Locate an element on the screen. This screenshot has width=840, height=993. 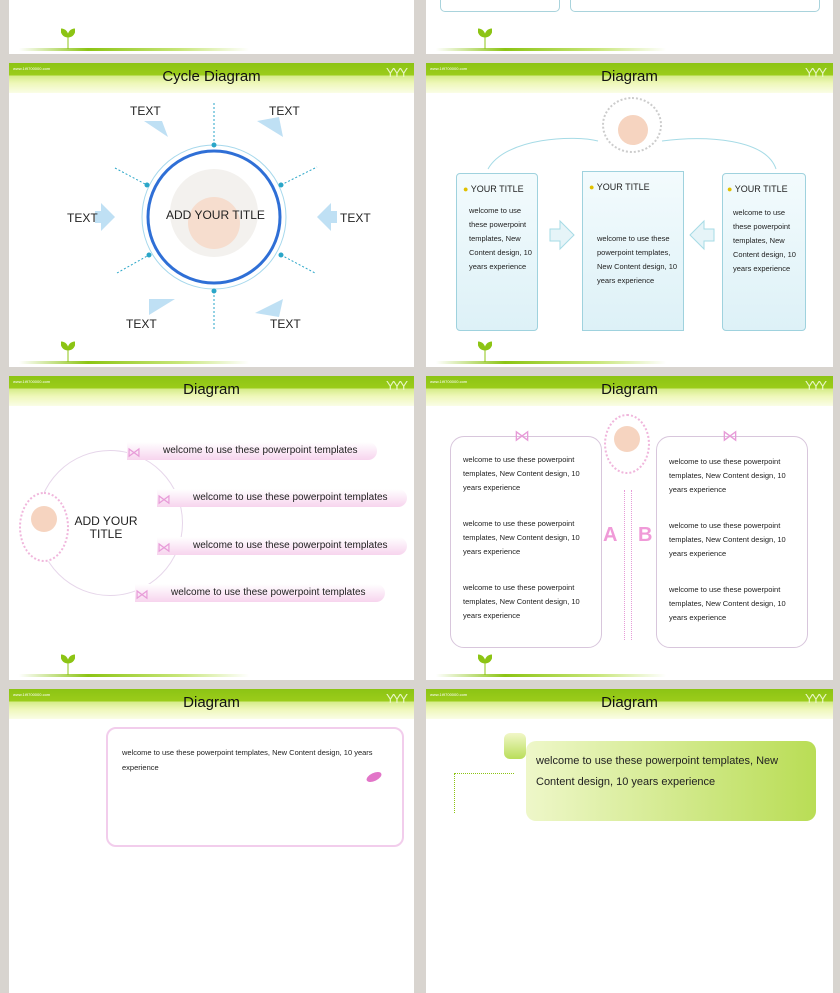
pot-sprout-icon is located at coordinates (515, 746).